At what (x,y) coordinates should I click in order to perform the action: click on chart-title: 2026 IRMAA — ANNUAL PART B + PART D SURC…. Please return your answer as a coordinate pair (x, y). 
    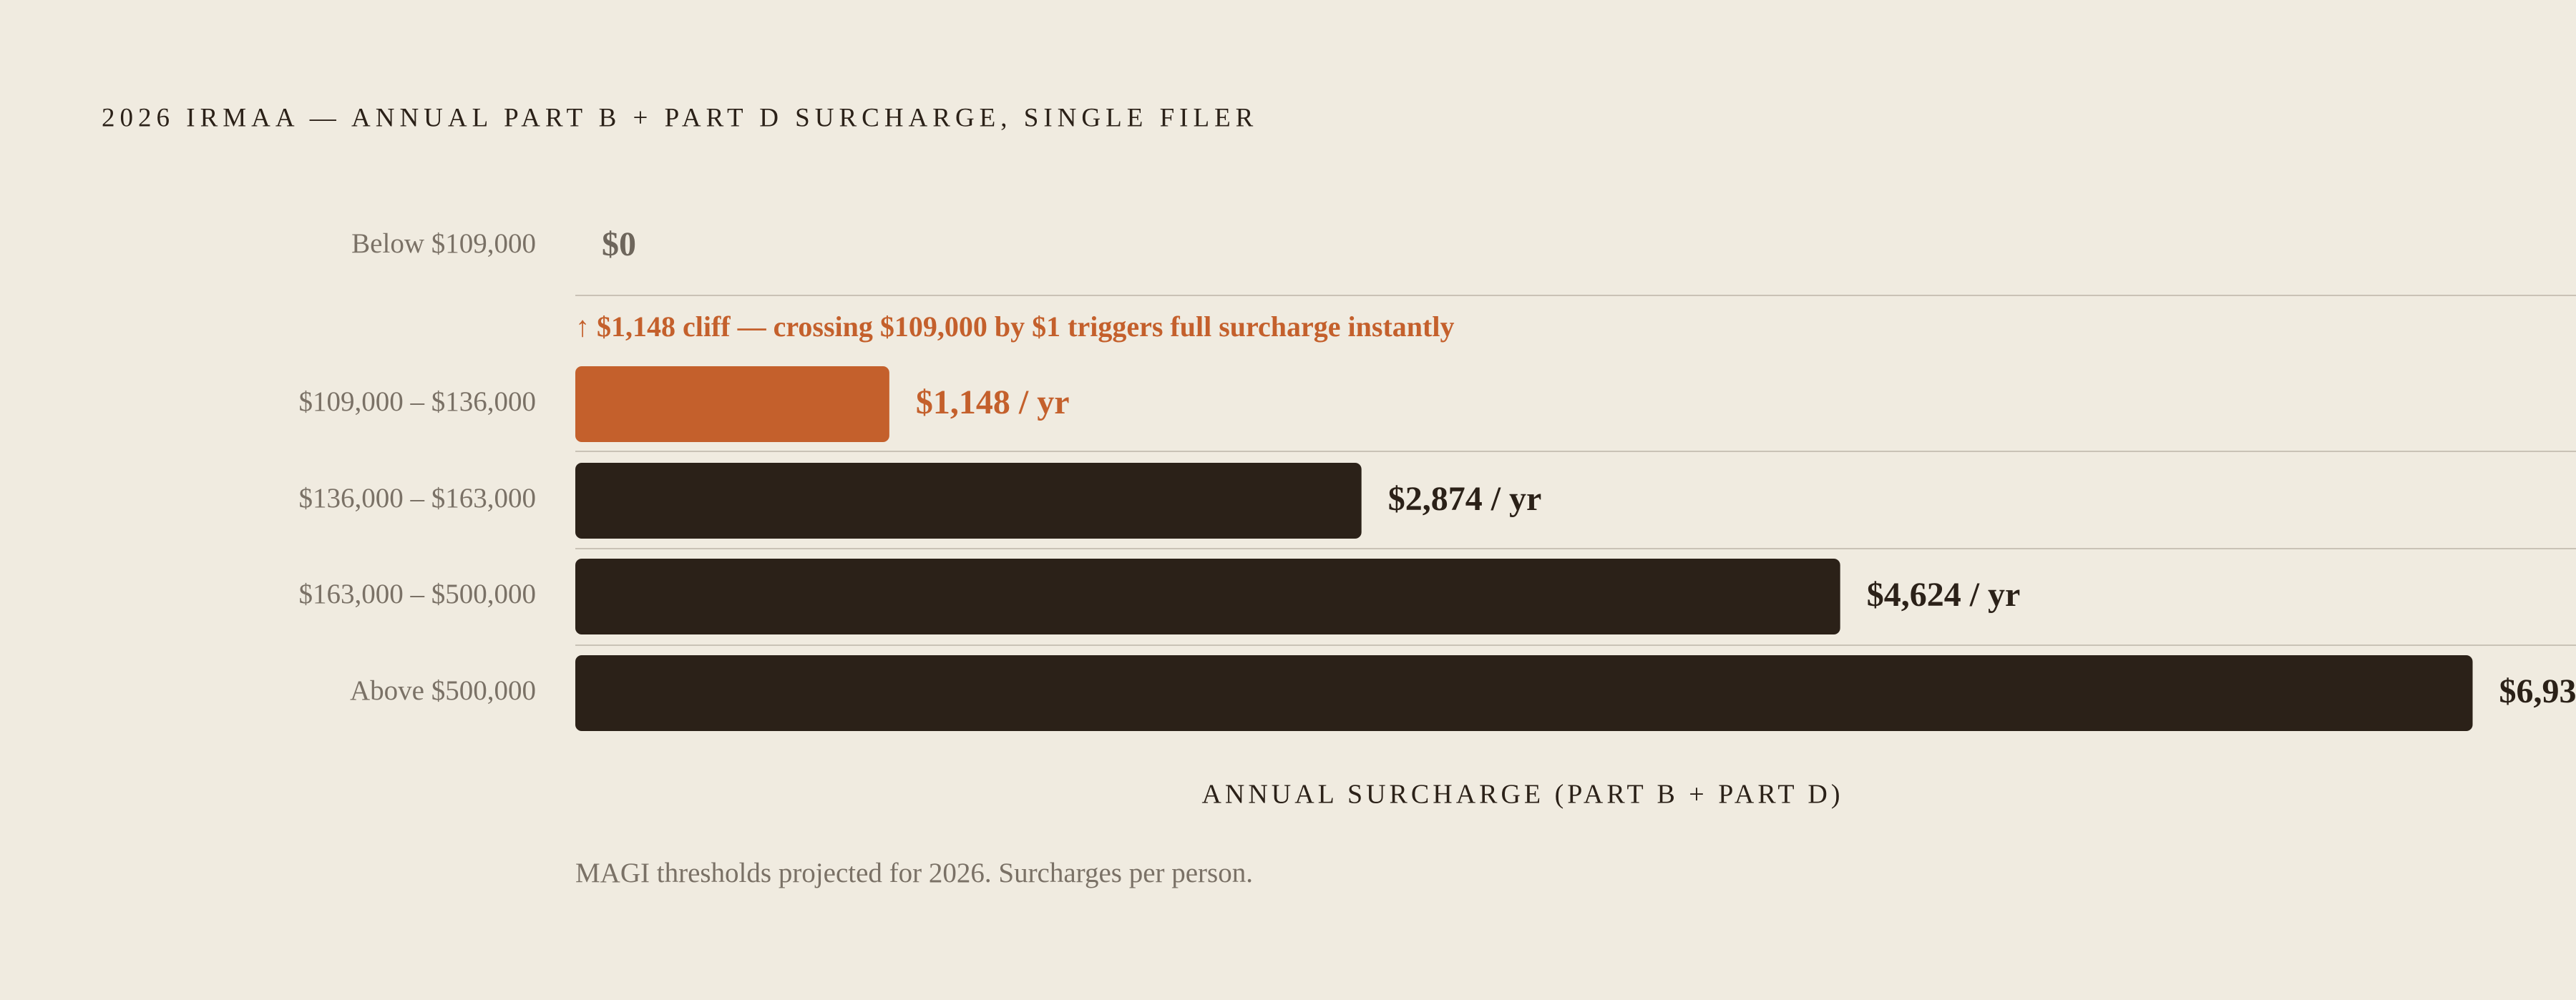
    Looking at the image, I should click on (680, 117).